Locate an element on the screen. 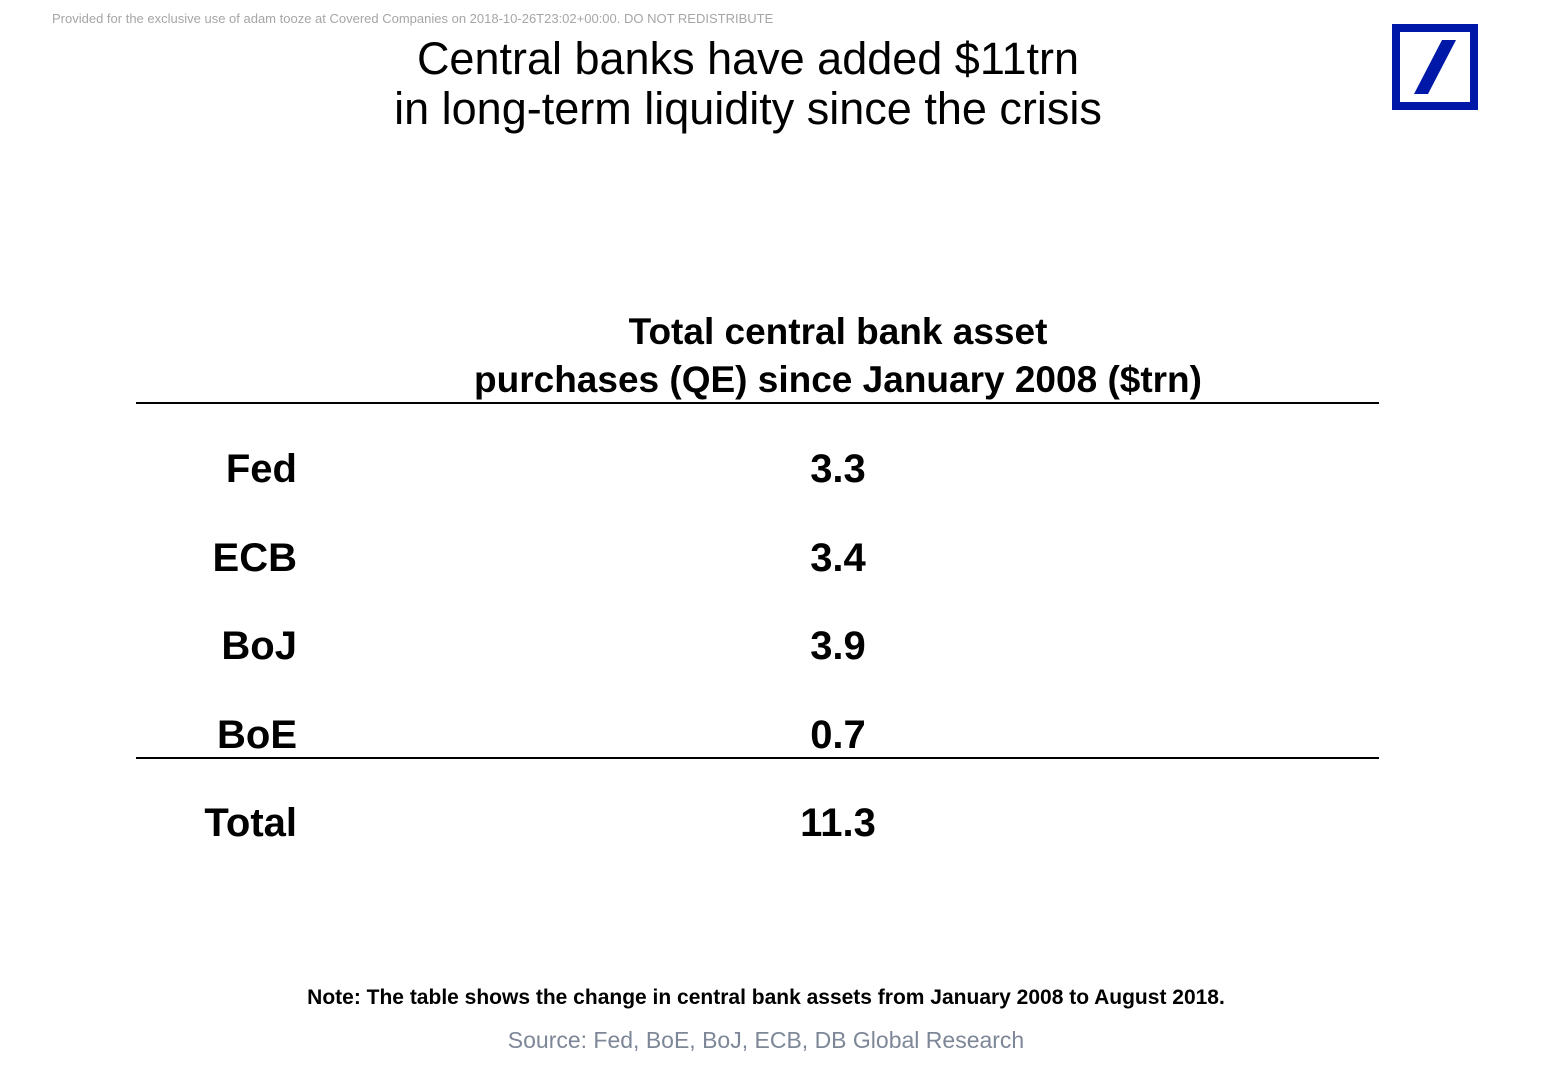 This screenshot has height=1074, width=1548. row-value-fed: 3.3 is located at coordinates (838, 469).